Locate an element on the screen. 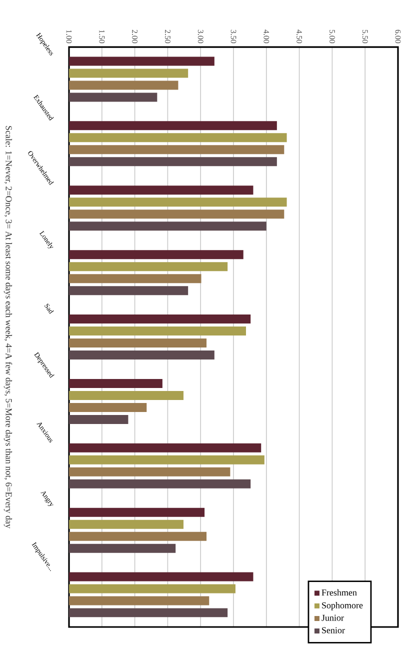 This screenshot has height=654, width=412. legend-label: Senior is located at coordinates (333, 630).